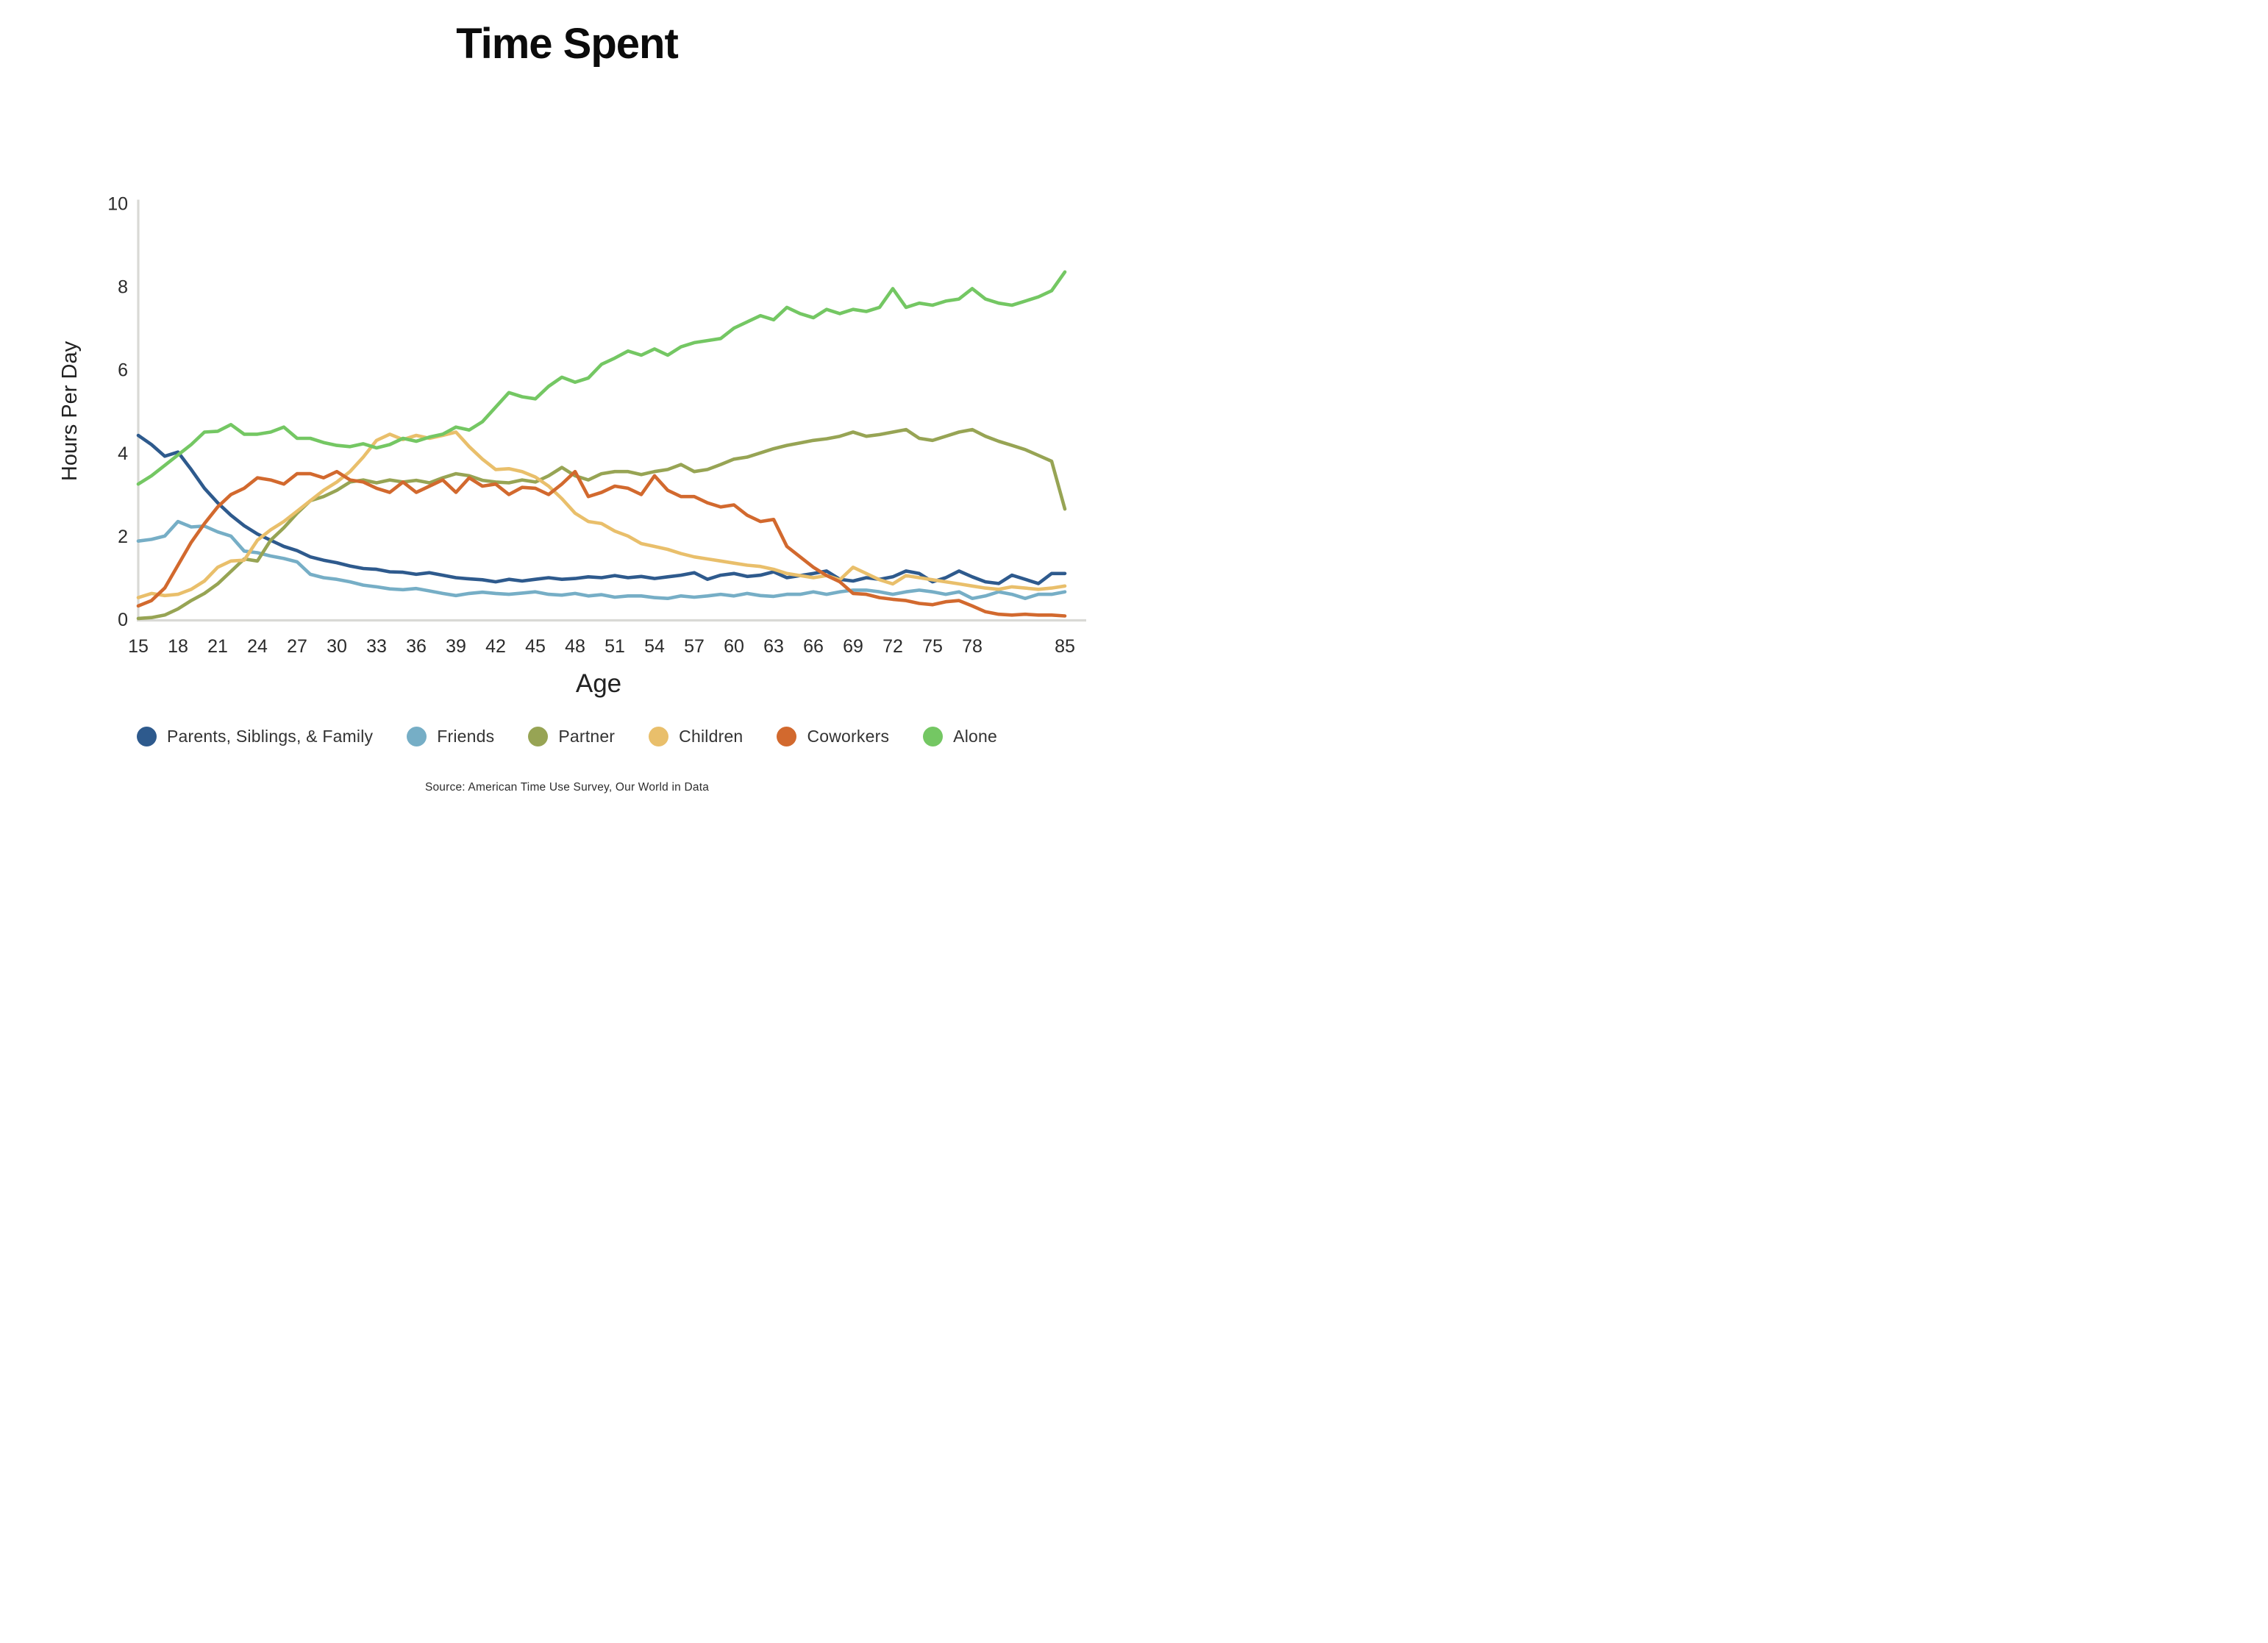  I want to click on y-tick-label: 8, so click(123, 287).